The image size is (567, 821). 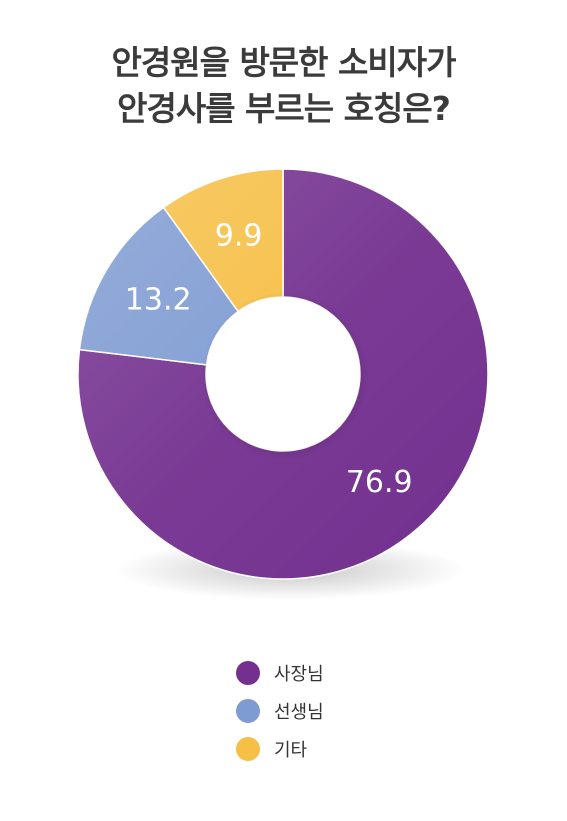 I want to click on legend-item-1: 선생님, so click(x=336, y=711).